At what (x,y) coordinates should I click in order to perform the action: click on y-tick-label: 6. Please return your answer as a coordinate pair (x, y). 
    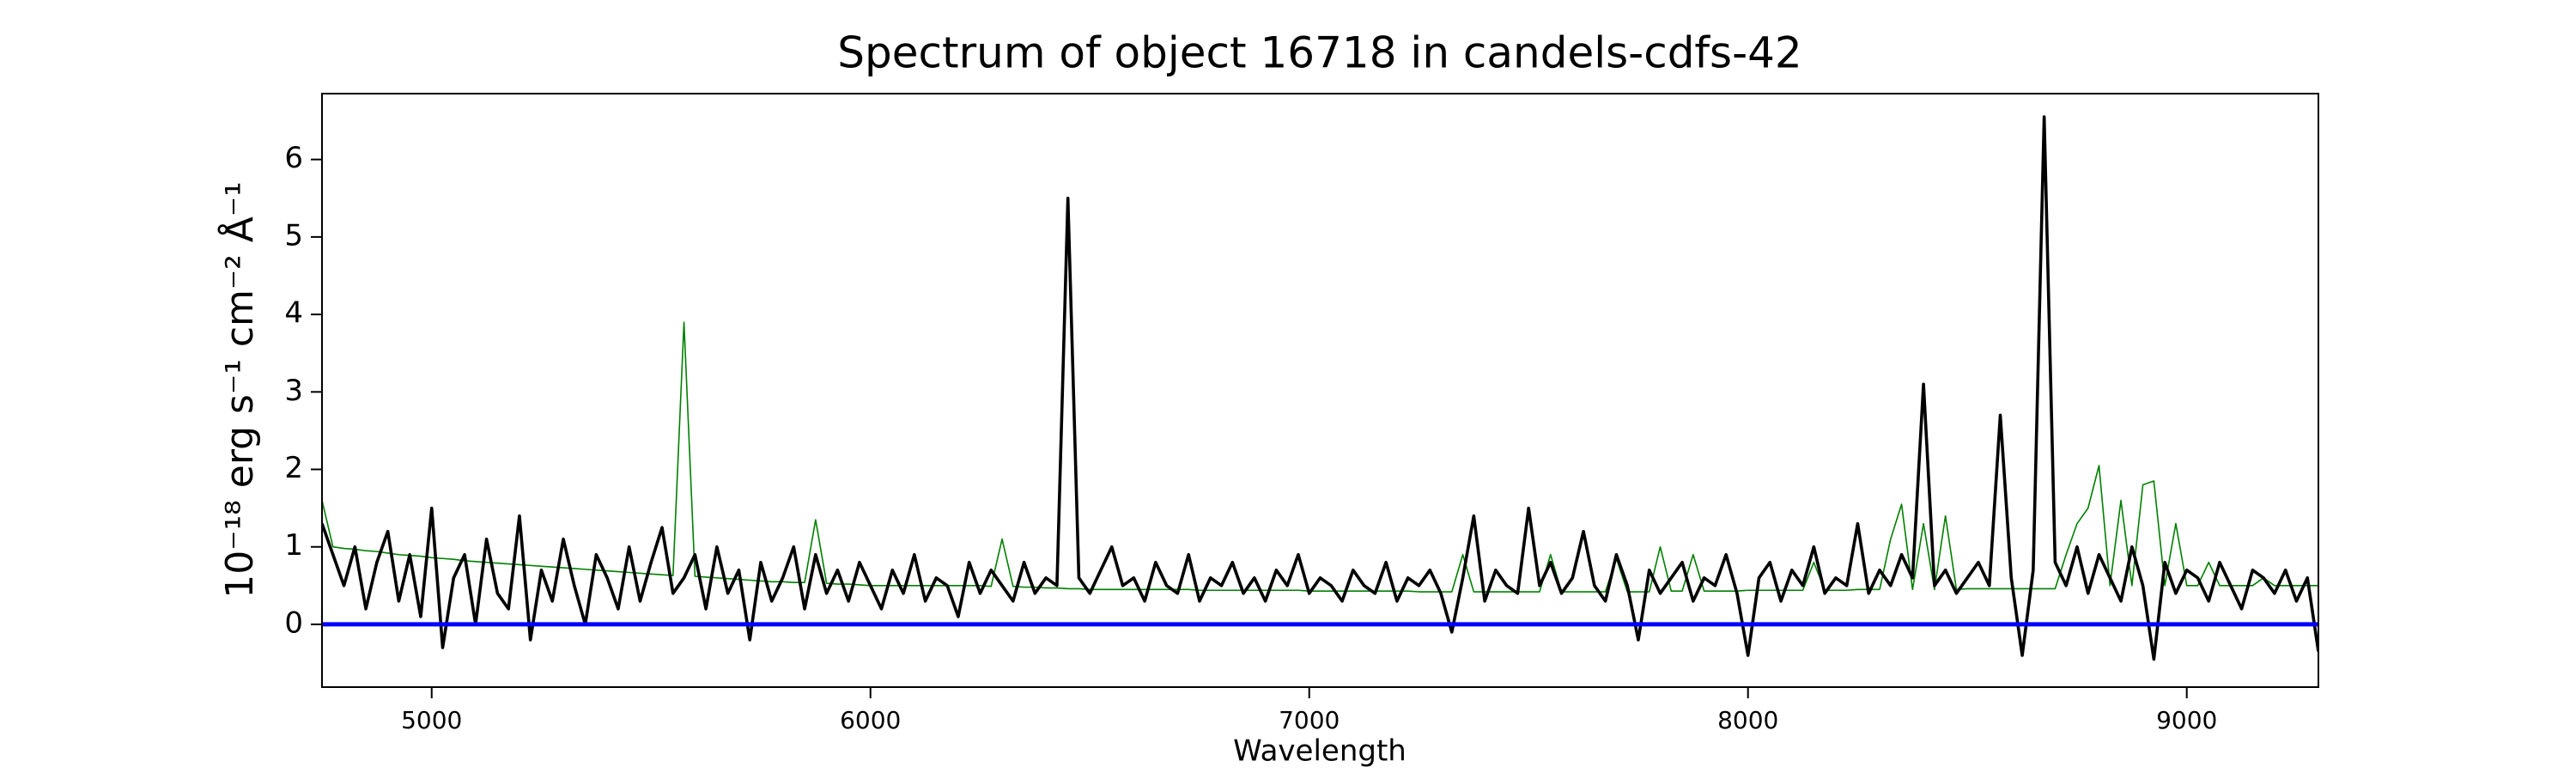
    Looking at the image, I should click on (293, 158).